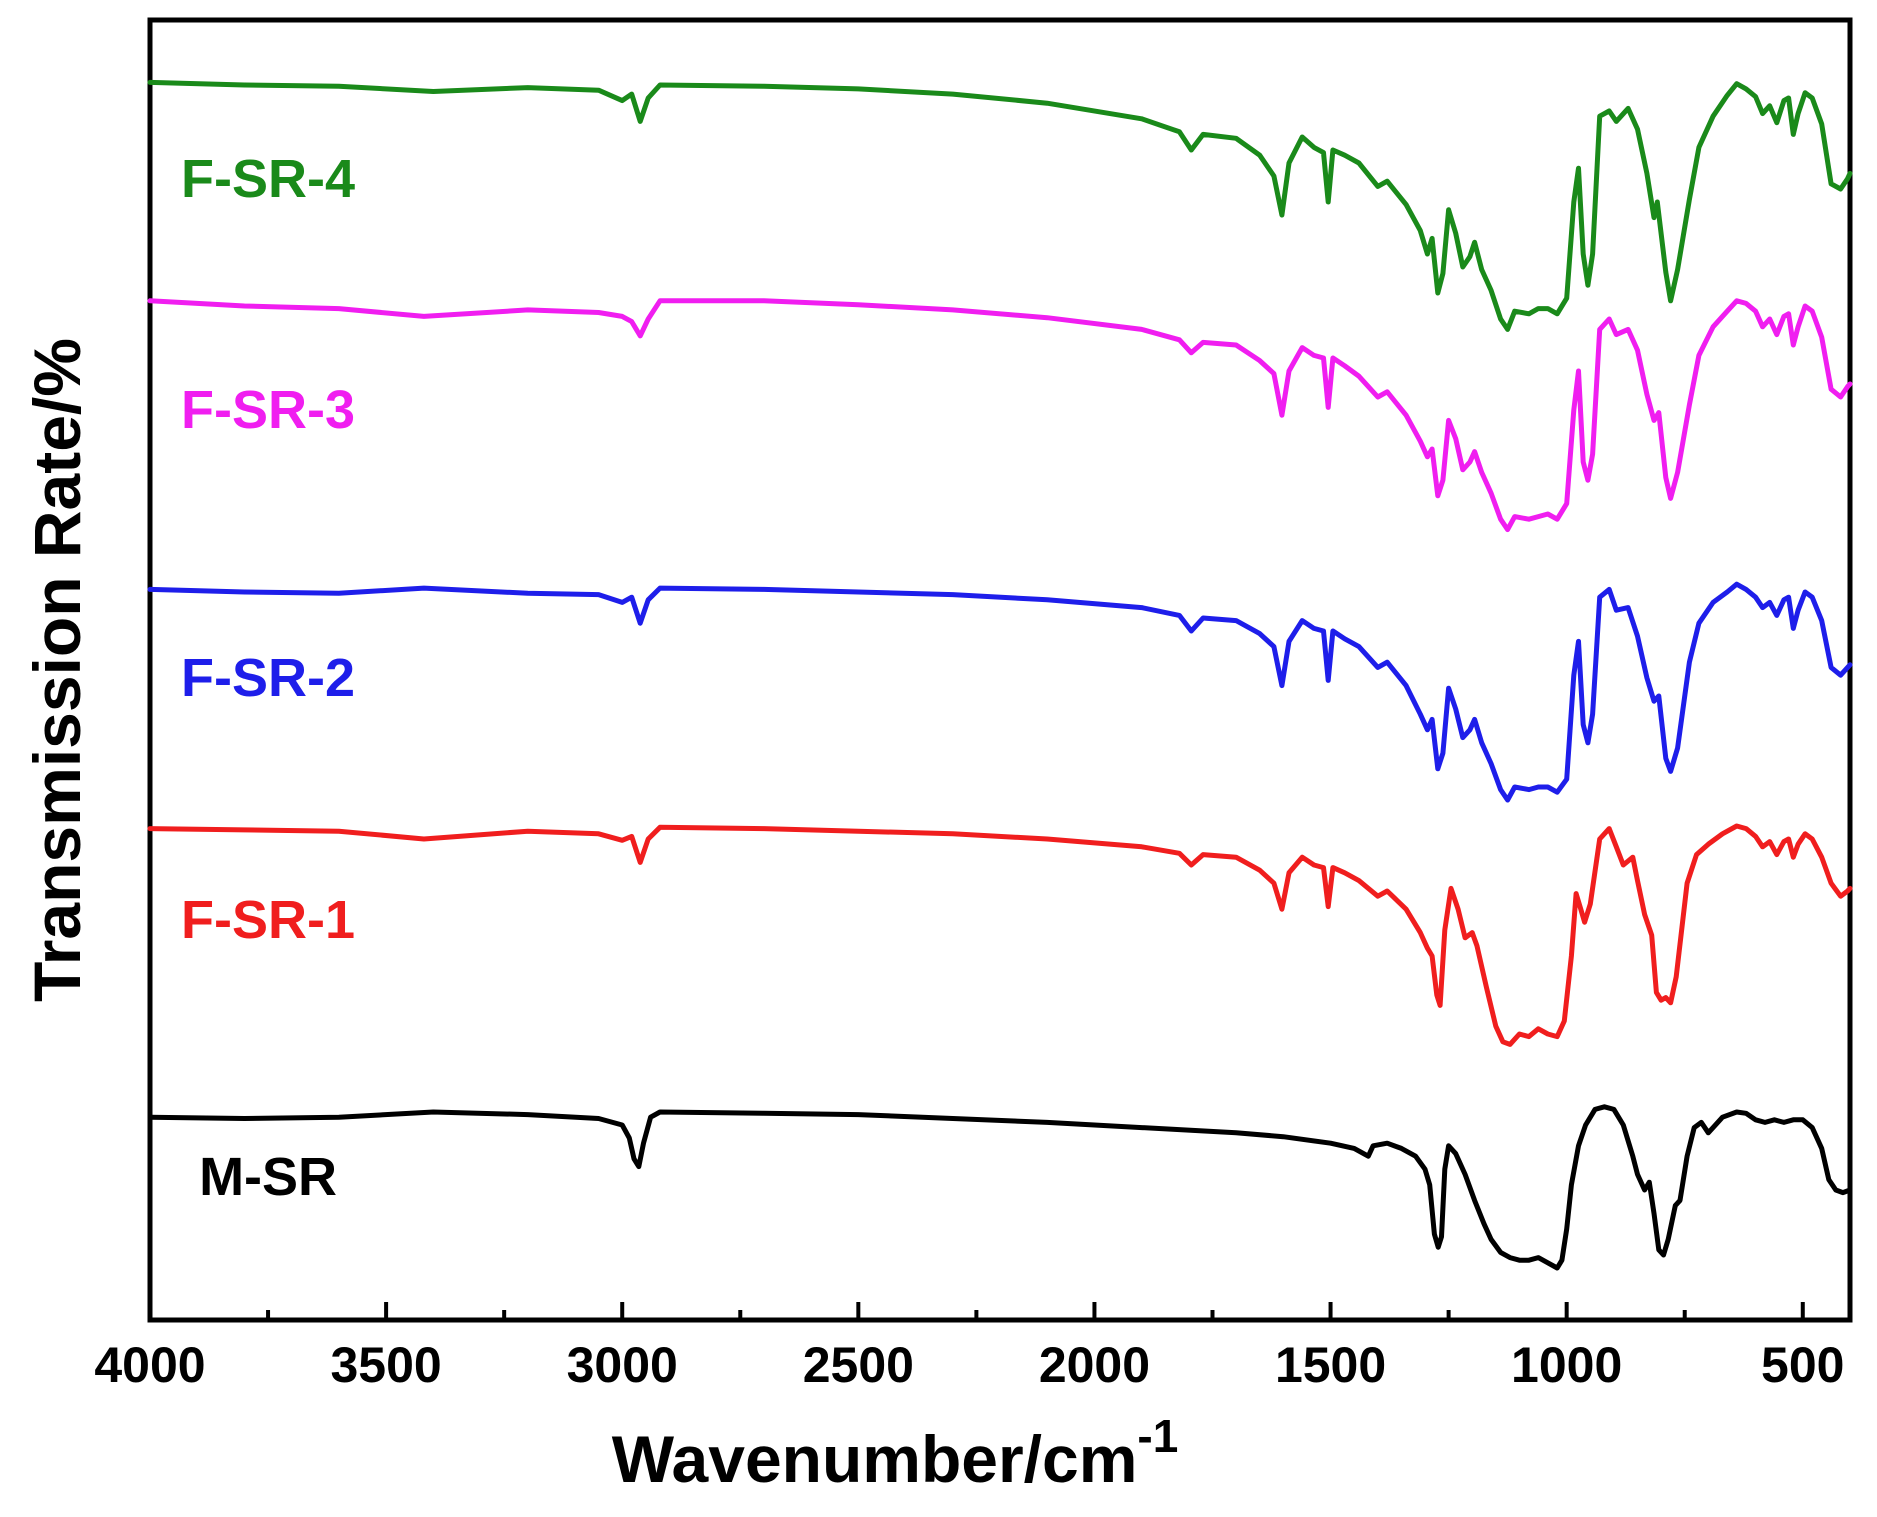 This screenshot has height=1517, width=1877. Describe the element at coordinates (1566, 1365) in the screenshot. I see `x-tick-label-1000: 1000` at that location.